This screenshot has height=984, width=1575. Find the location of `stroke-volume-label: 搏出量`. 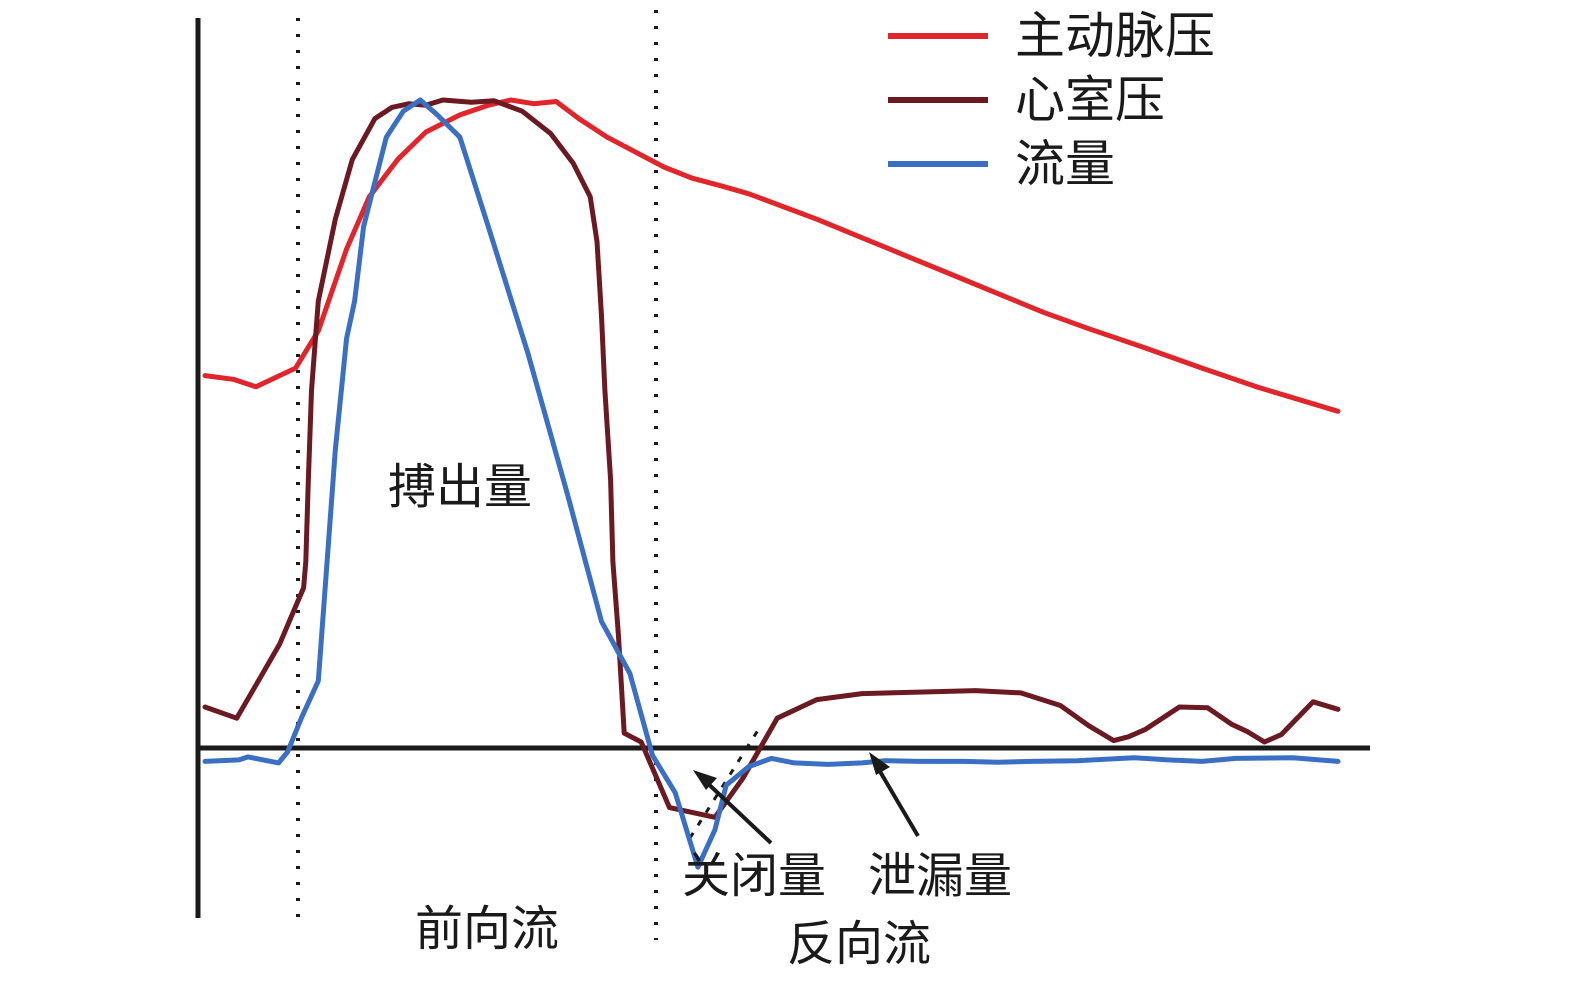

stroke-volume-label: 搏出量 is located at coordinates (460, 487).